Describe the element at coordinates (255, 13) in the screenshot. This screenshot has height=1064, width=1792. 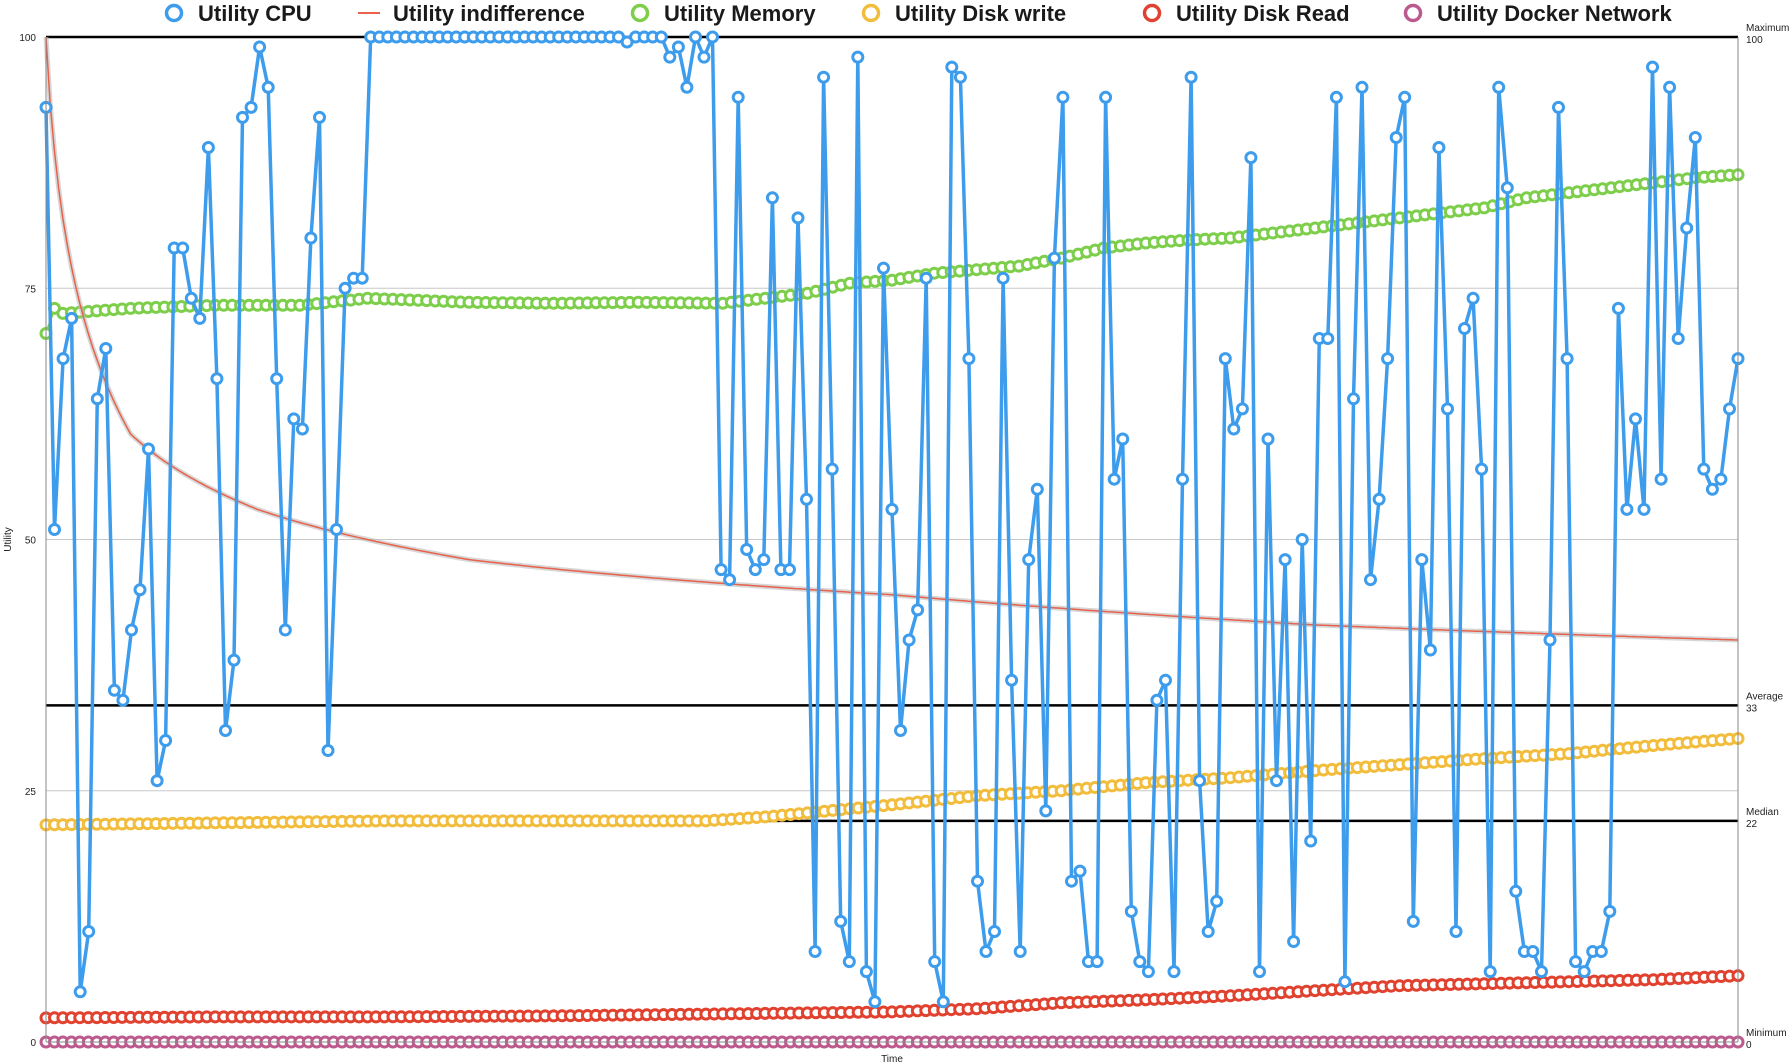
I see `legend-label: Utility CPU` at that location.